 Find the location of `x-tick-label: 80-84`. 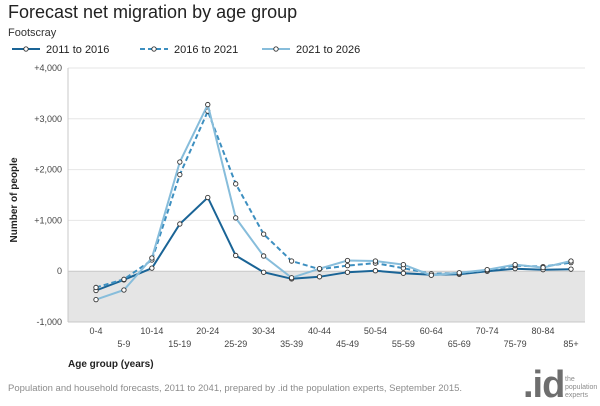

x-tick-label: 80-84 is located at coordinates (543, 331).